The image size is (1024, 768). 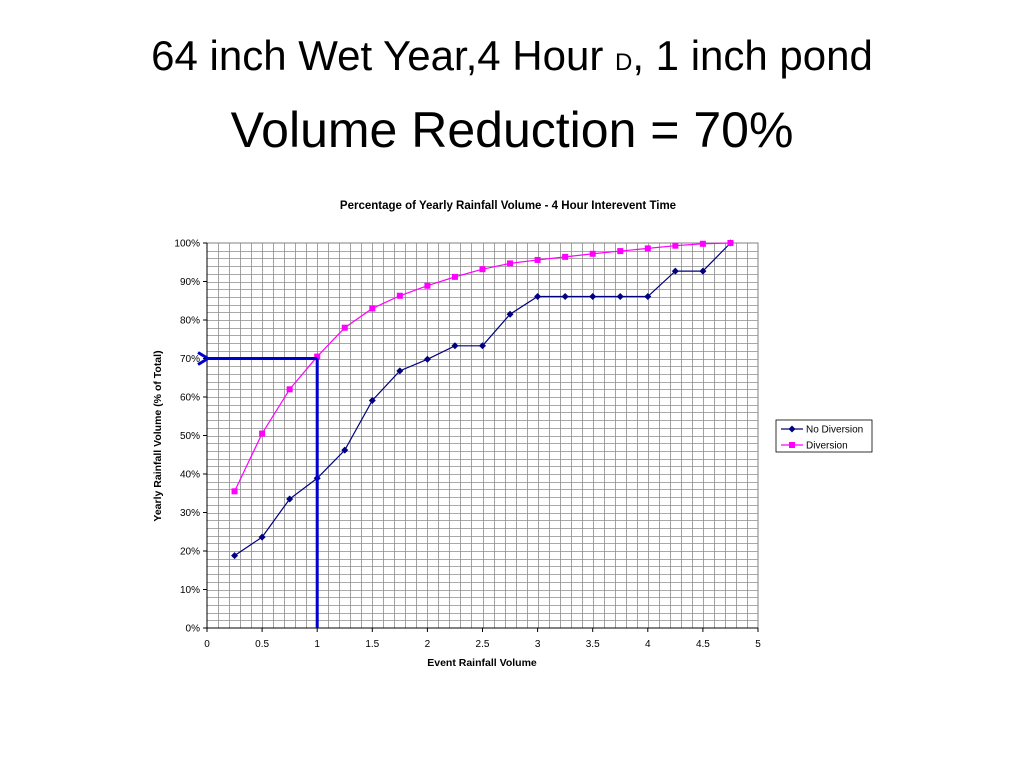 I want to click on slide-title-line1: 64 inch Wet Year,4 Hour D, 1 inch pond, so click(x=512, y=59).